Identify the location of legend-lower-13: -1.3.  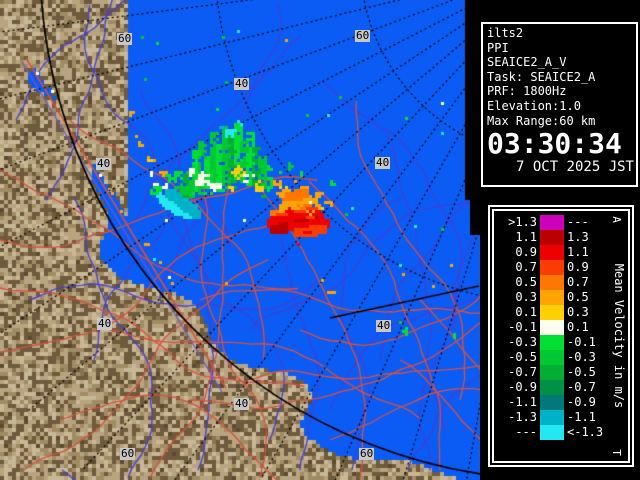
(522, 417).